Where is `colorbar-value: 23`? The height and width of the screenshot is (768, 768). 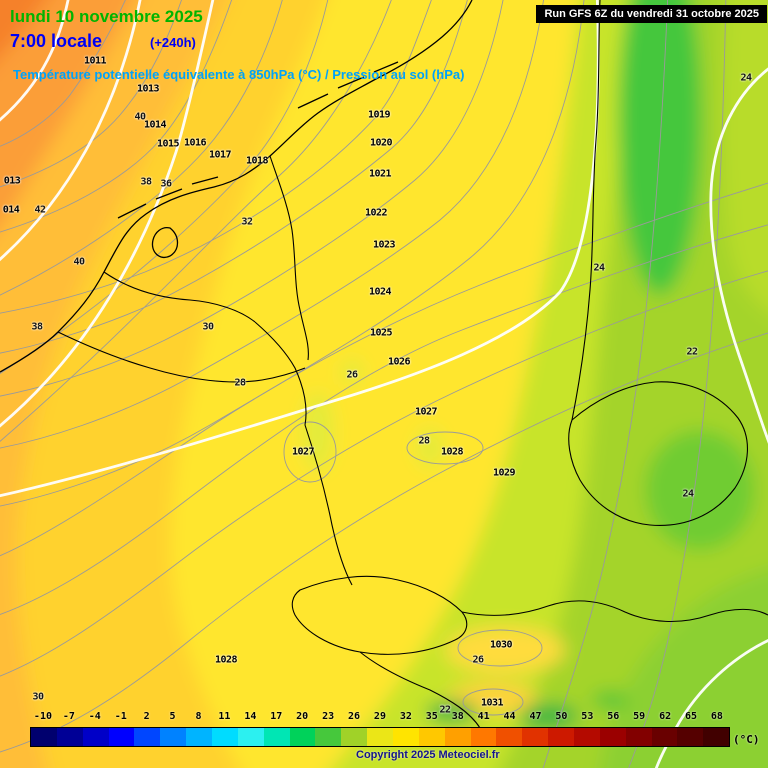 colorbar-value: 23 is located at coordinates (328, 716).